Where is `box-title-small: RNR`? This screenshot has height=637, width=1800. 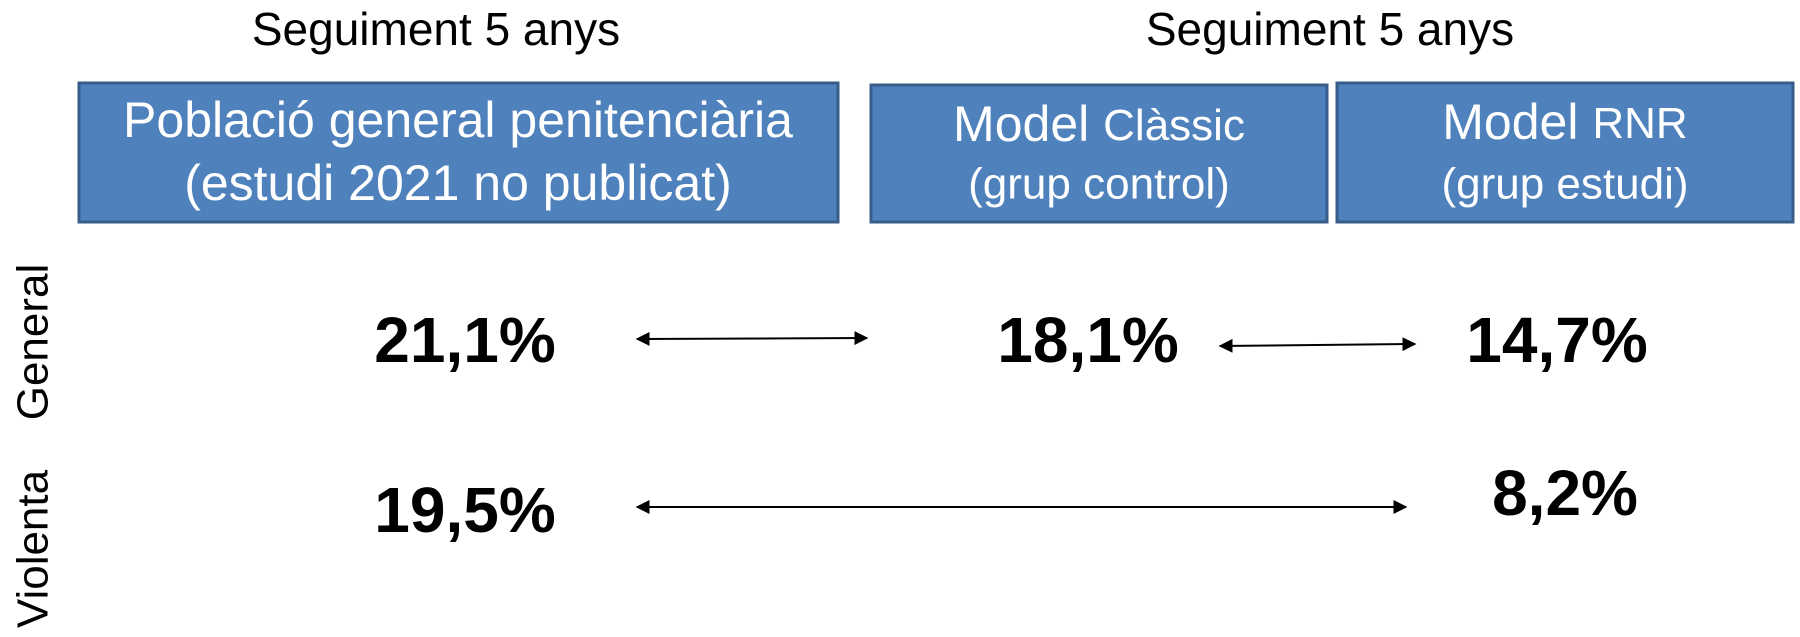
box-title-small: RNR is located at coordinates (1639, 123).